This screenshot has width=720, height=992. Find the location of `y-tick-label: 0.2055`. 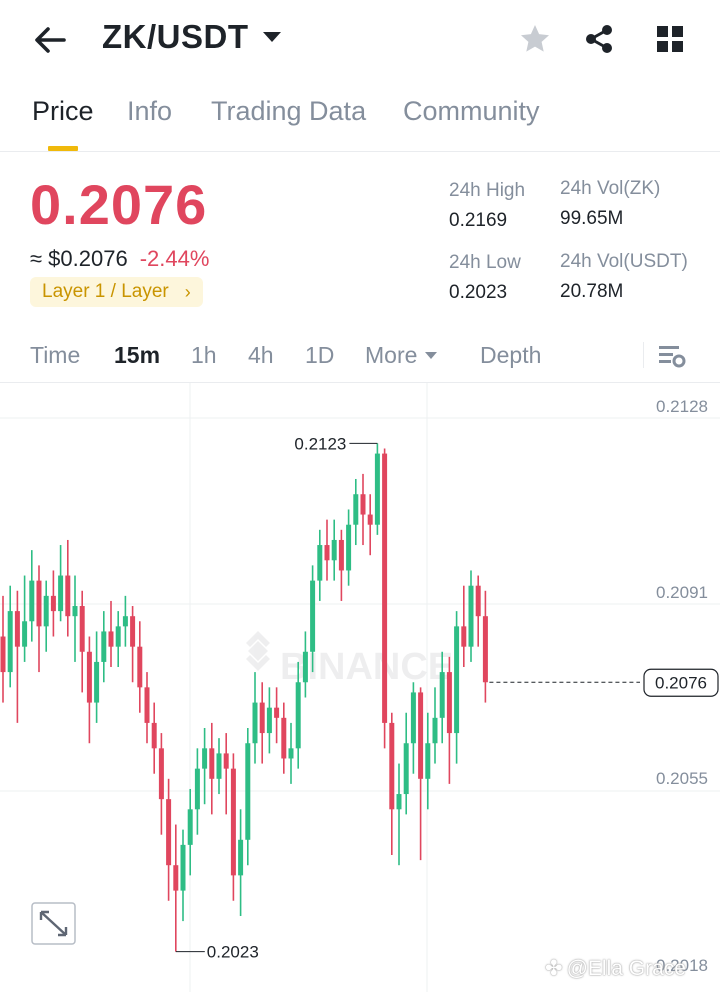

y-tick-label: 0.2055 is located at coordinates (682, 778).